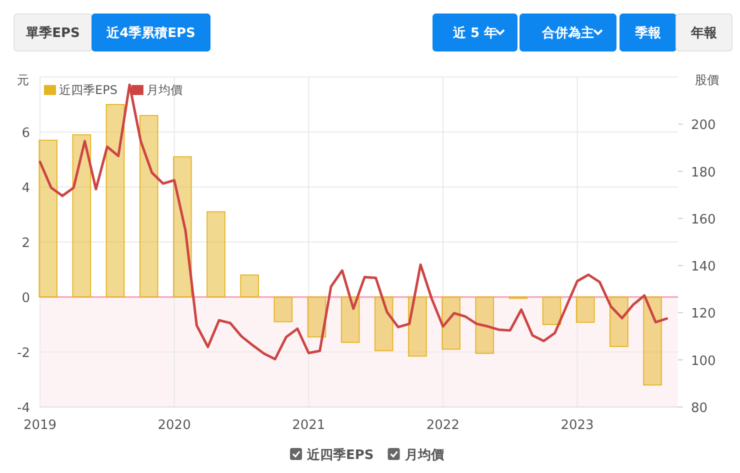  I want to click on y-tick-label: -2, so click(23, 353).